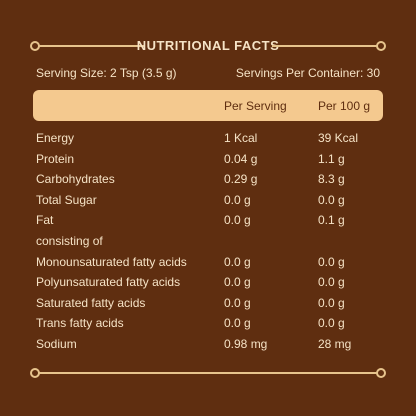 Image resolution: width=416 pixels, height=416 pixels. Describe the element at coordinates (55, 158) in the screenshot. I see `nutrient-label: Protein` at that location.